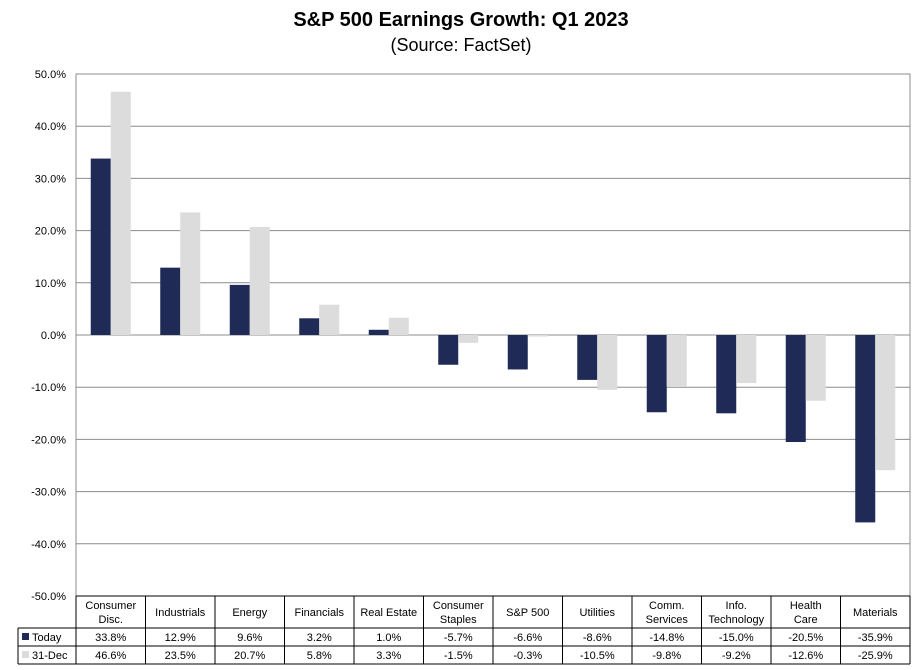 The height and width of the screenshot is (670, 923). What do you see at coordinates (180, 613) in the screenshot?
I see `category-label: Industrials` at bounding box center [180, 613].